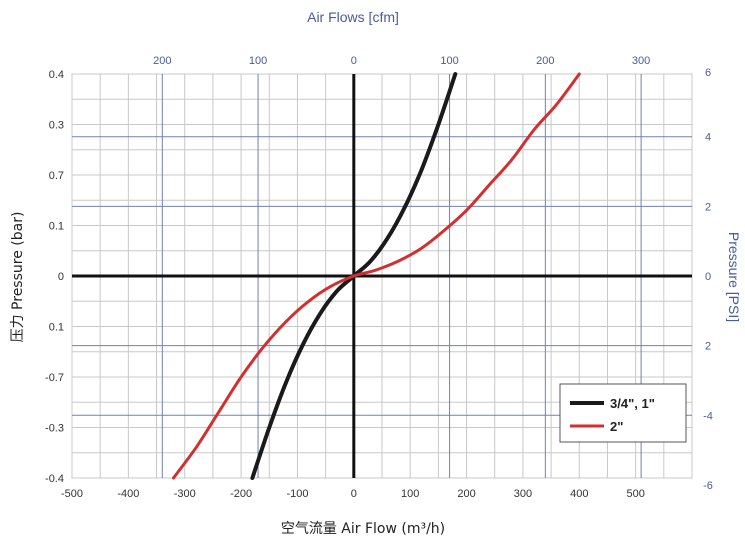  What do you see at coordinates (579, 494) in the screenshot?
I see `tick-label-x: 400` at bounding box center [579, 494].